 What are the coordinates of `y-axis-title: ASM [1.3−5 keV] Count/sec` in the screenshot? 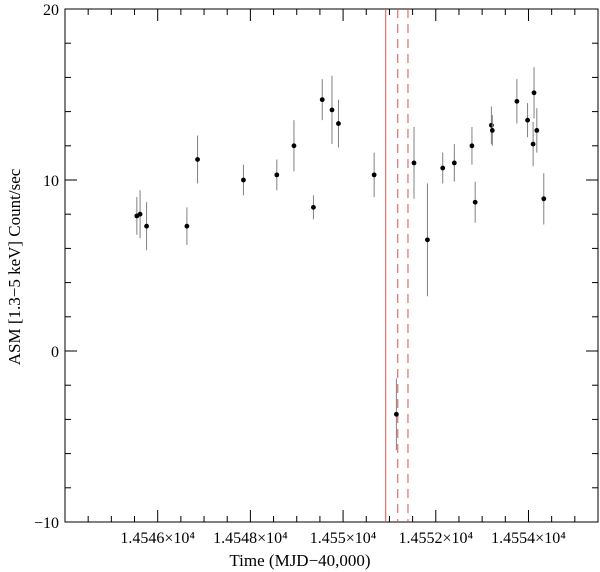 It's located at (14, 266).